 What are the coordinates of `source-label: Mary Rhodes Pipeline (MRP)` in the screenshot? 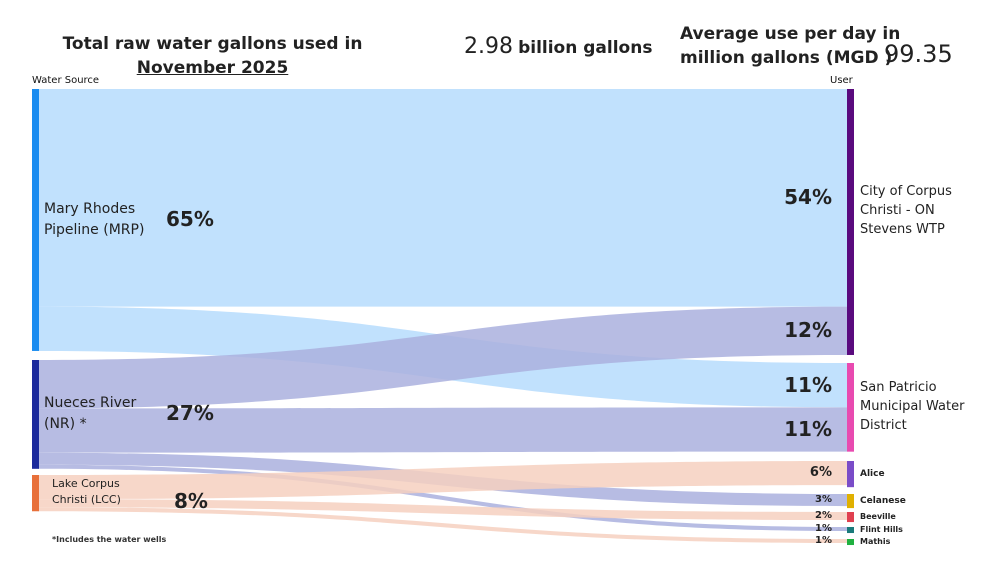 It's located at (94, 219).